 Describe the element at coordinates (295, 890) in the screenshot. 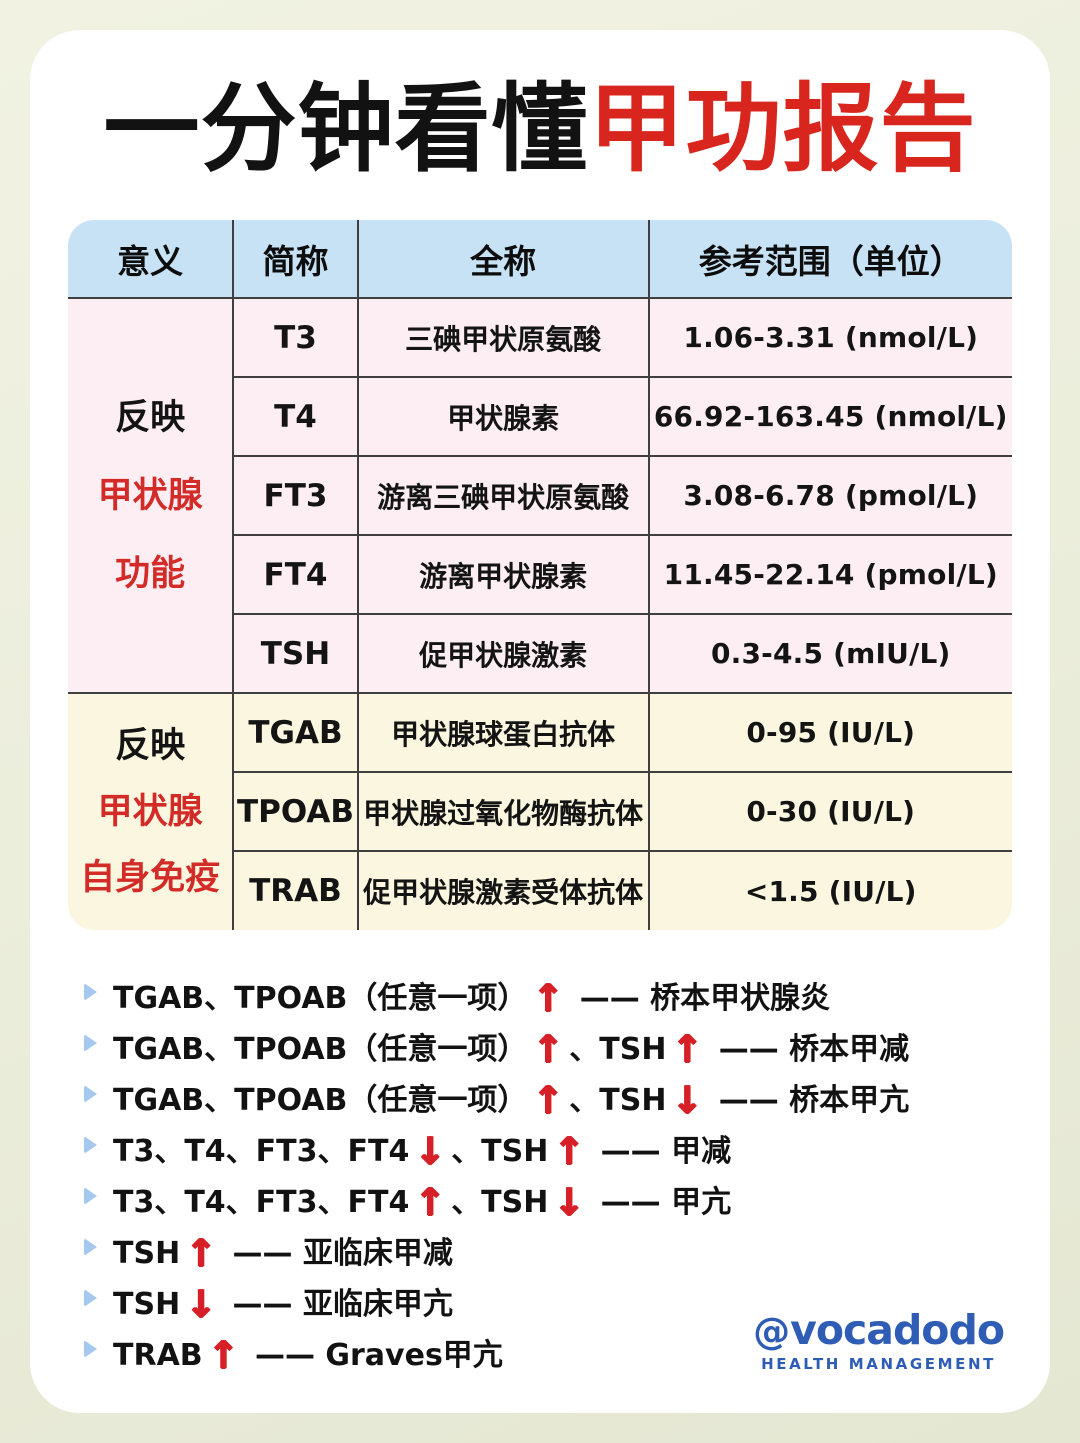

I see `abbr-cell: TRAB` at that location.